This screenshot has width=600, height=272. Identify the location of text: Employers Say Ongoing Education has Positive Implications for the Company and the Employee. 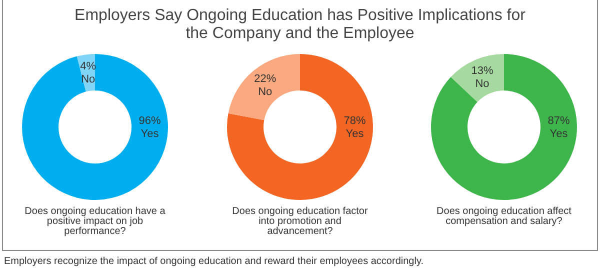
(300, 25).